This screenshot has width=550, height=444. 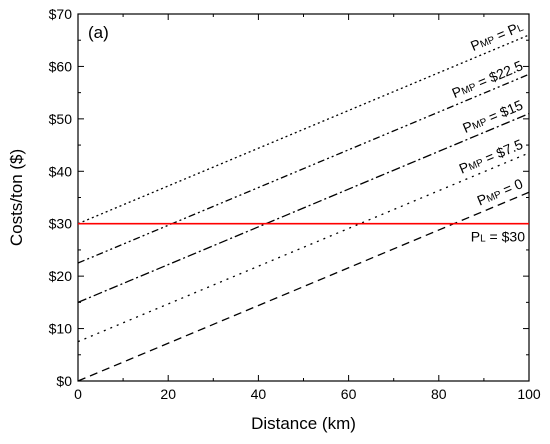 What do you see at coordinates (259, 394) in the screenshot?
I see `x-tick-label: 40` at bounding box center [259, 394].